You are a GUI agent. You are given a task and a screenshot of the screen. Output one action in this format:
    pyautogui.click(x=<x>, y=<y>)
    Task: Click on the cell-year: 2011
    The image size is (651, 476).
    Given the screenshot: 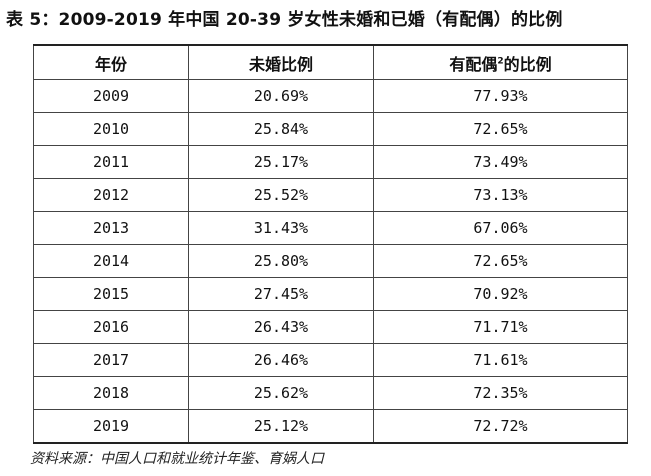 What is the action you would take?
    pyautogui.click(x=111, y=162)
    